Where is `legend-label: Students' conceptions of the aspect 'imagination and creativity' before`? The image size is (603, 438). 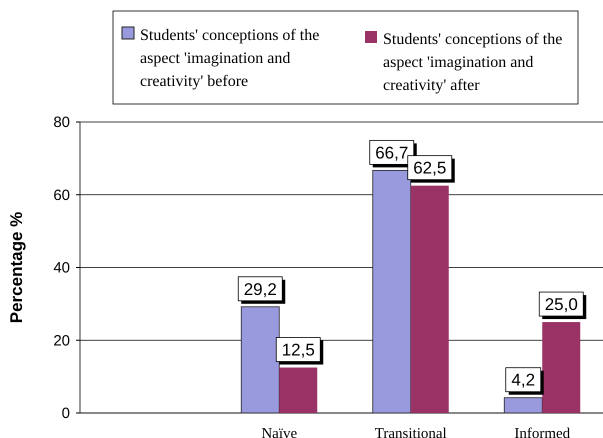 legend-label: Students' conceptions of the aspect 'imagination and creativity' before is located at coordinates (230, 58).